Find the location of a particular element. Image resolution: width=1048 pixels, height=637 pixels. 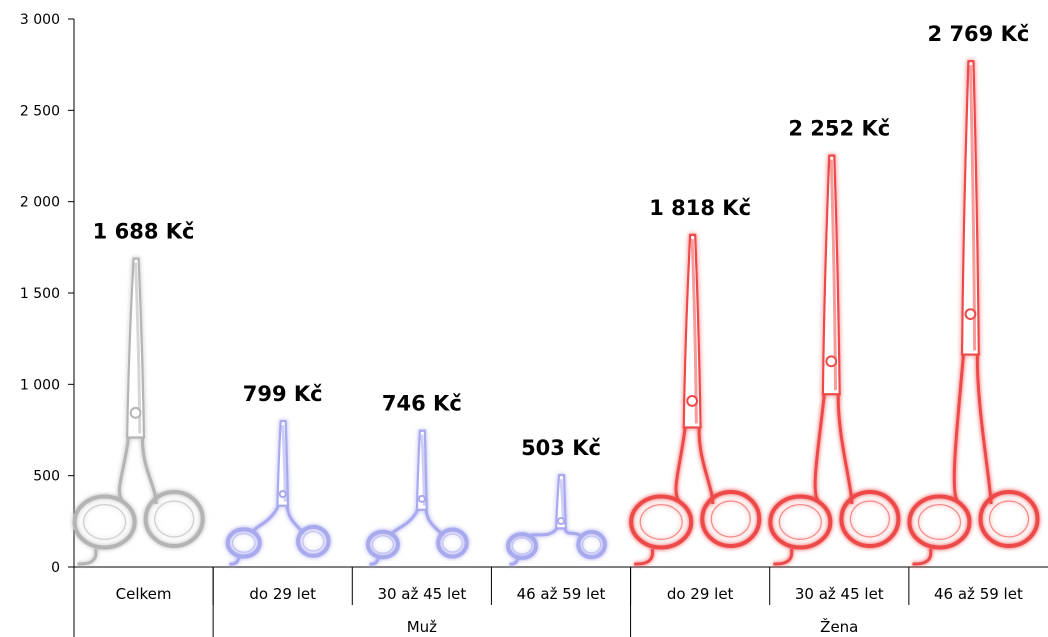

group-label: Žena is located at coordinates (839, 626).